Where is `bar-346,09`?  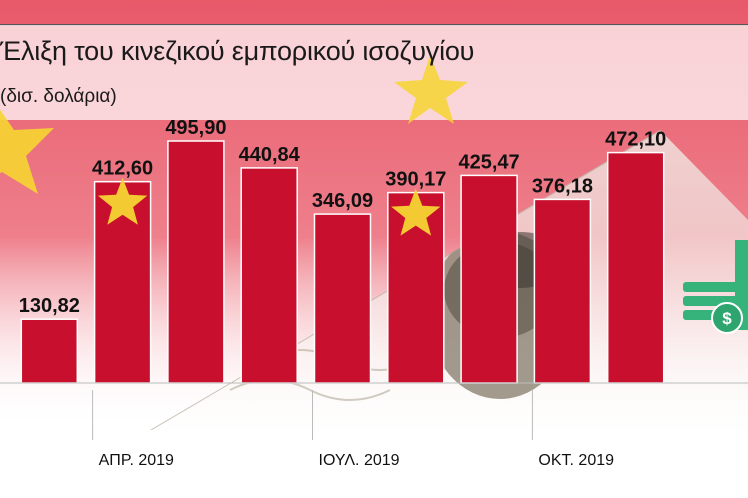
bar-346,09 is located at coordinates (342, 298).